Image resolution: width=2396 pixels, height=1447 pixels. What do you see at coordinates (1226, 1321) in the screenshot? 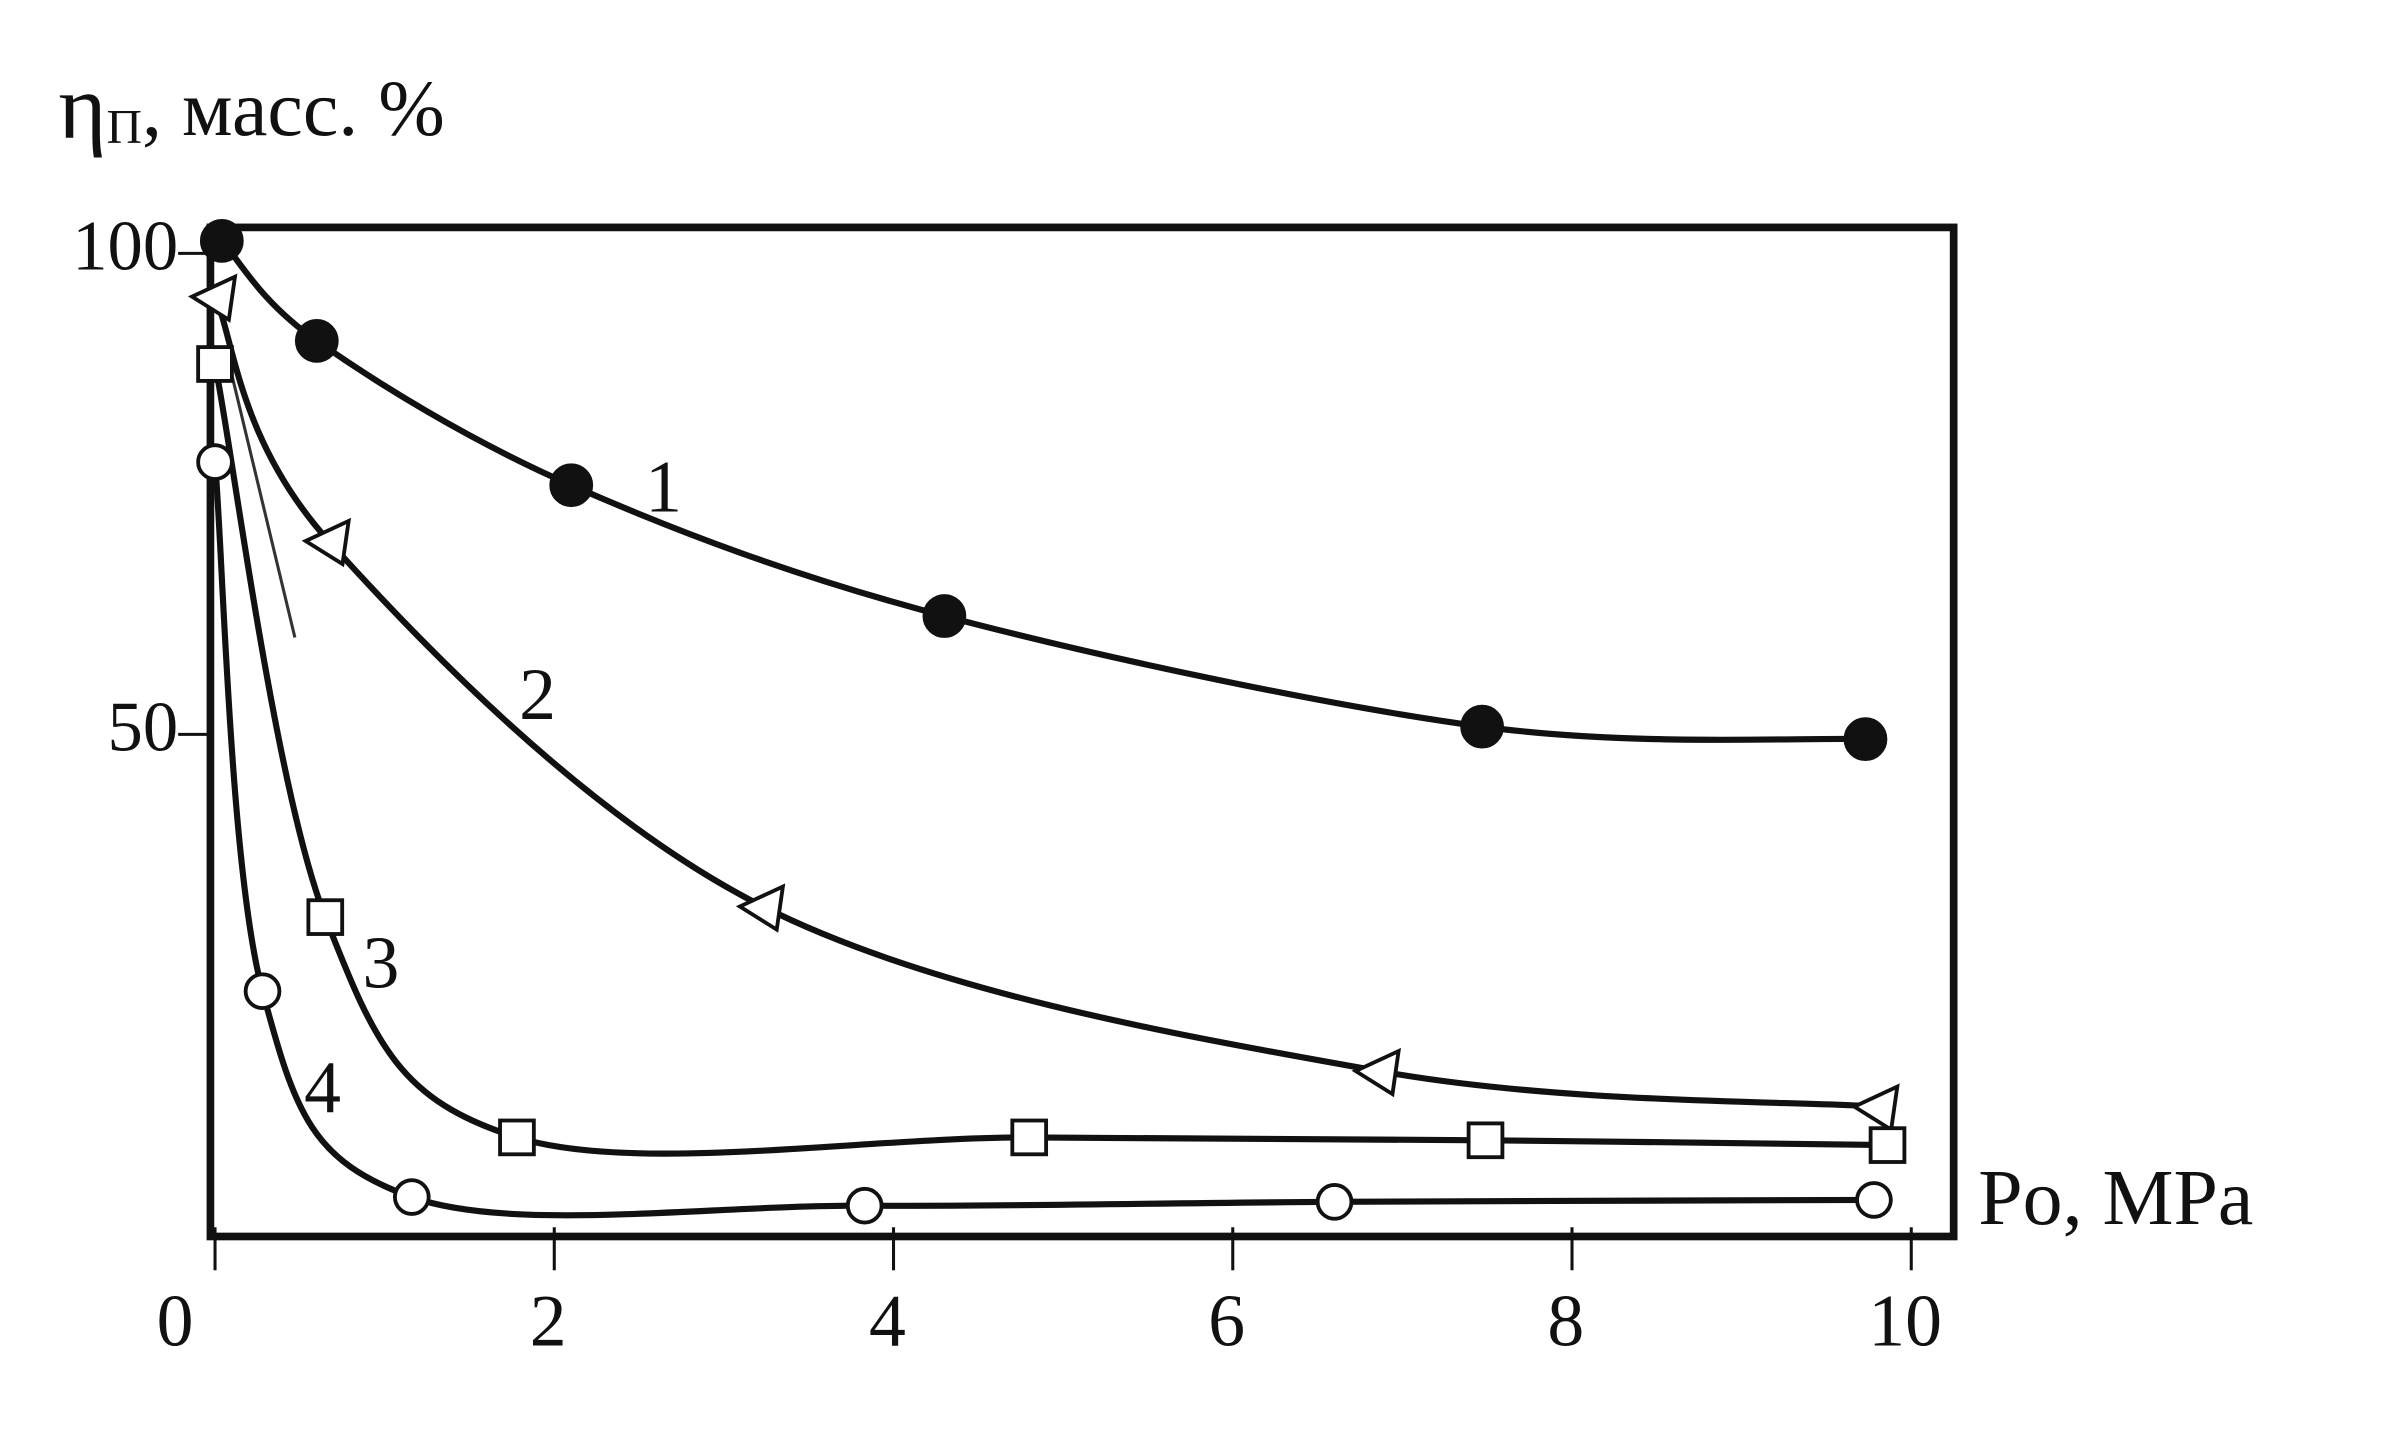
I see `x-tick-label: 6` at bounding box center [1226, 1321].